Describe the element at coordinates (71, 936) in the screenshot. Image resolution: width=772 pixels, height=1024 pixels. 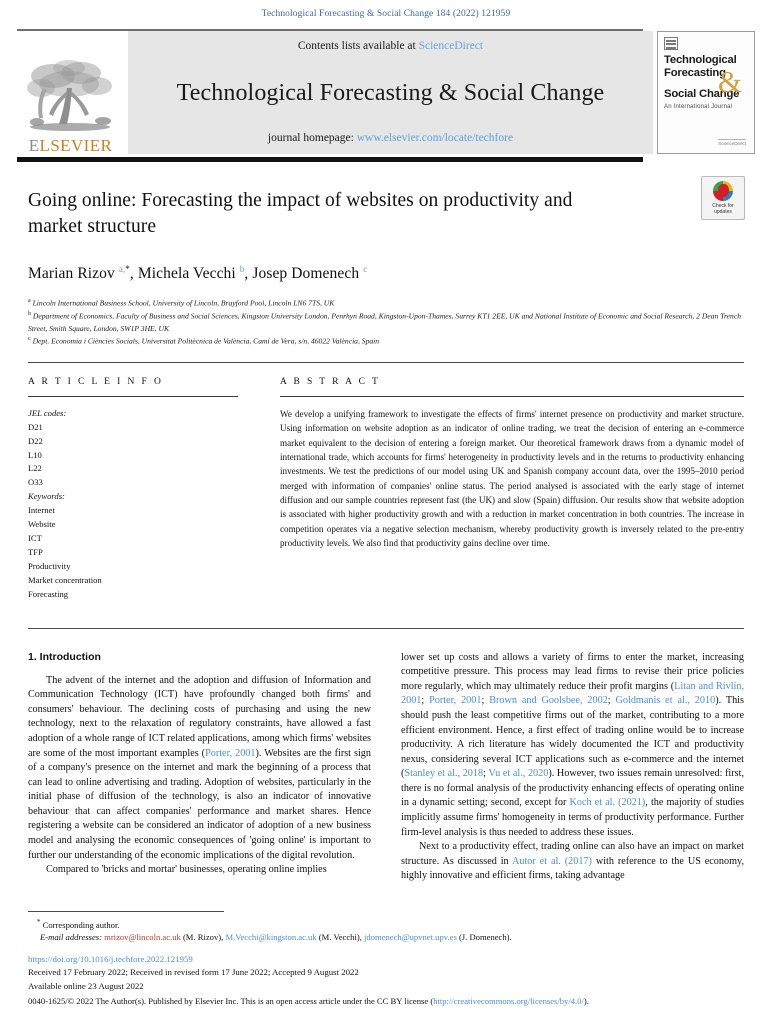
I see `email-label: E-mail addresses:` at that location.